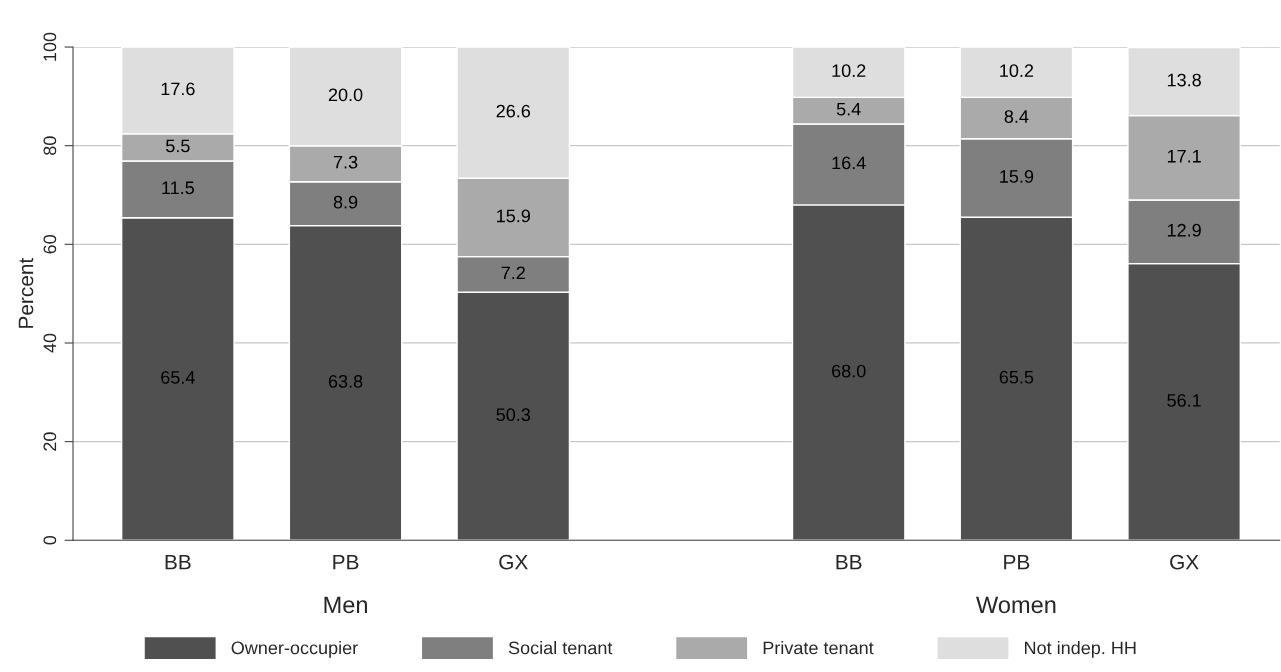  Describe the element at coordinates (345, 605) in the screenshot. I see `text: Men` at that location.